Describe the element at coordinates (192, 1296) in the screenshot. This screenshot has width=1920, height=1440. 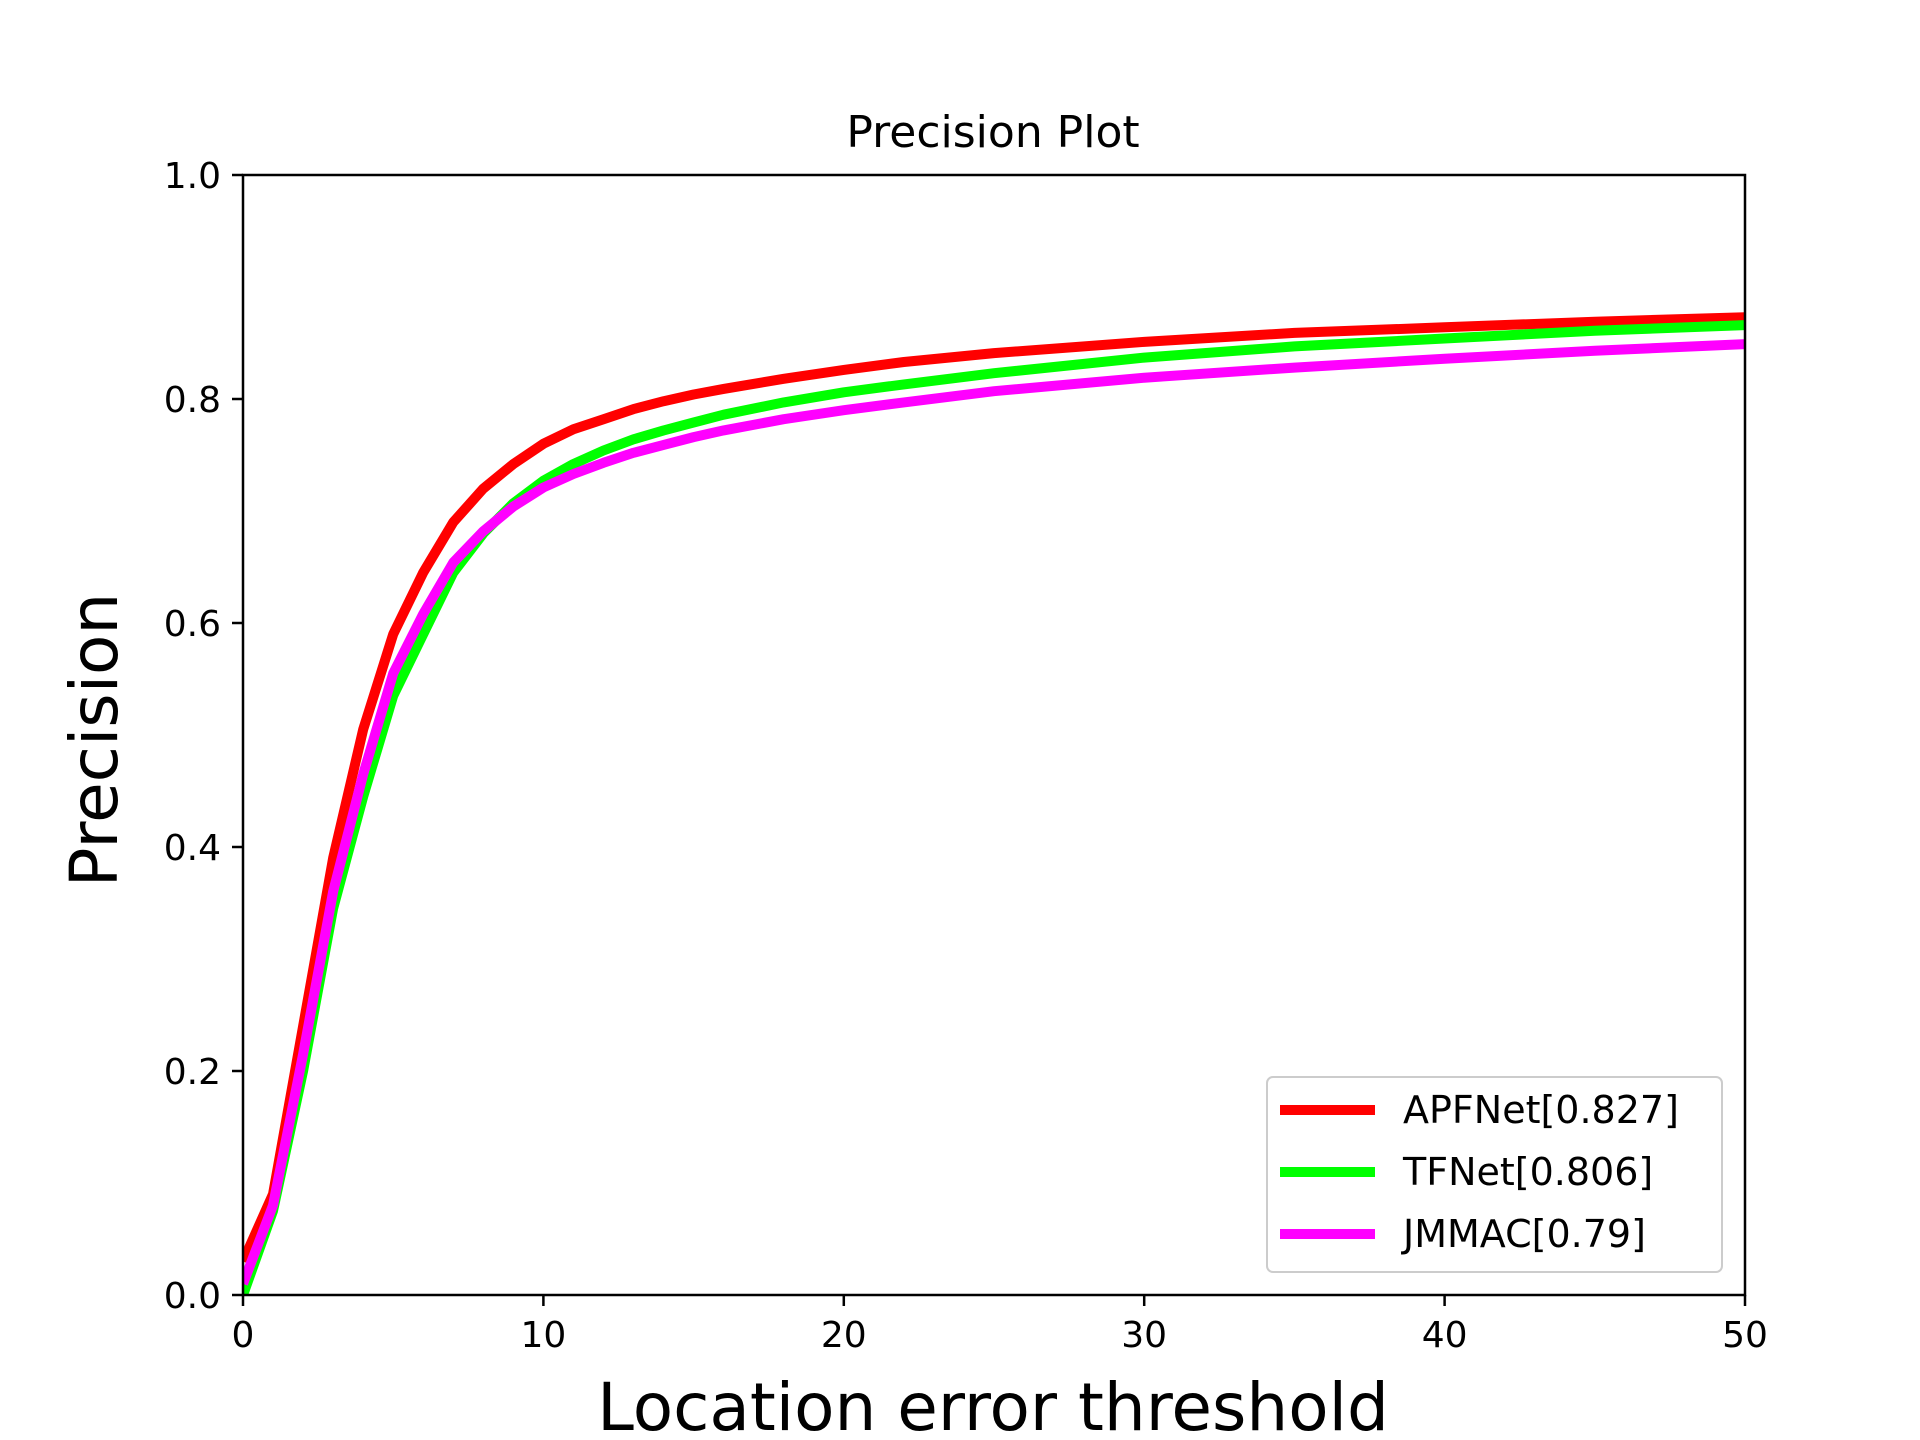
I see `y-tick-label: 0.0` at that location.